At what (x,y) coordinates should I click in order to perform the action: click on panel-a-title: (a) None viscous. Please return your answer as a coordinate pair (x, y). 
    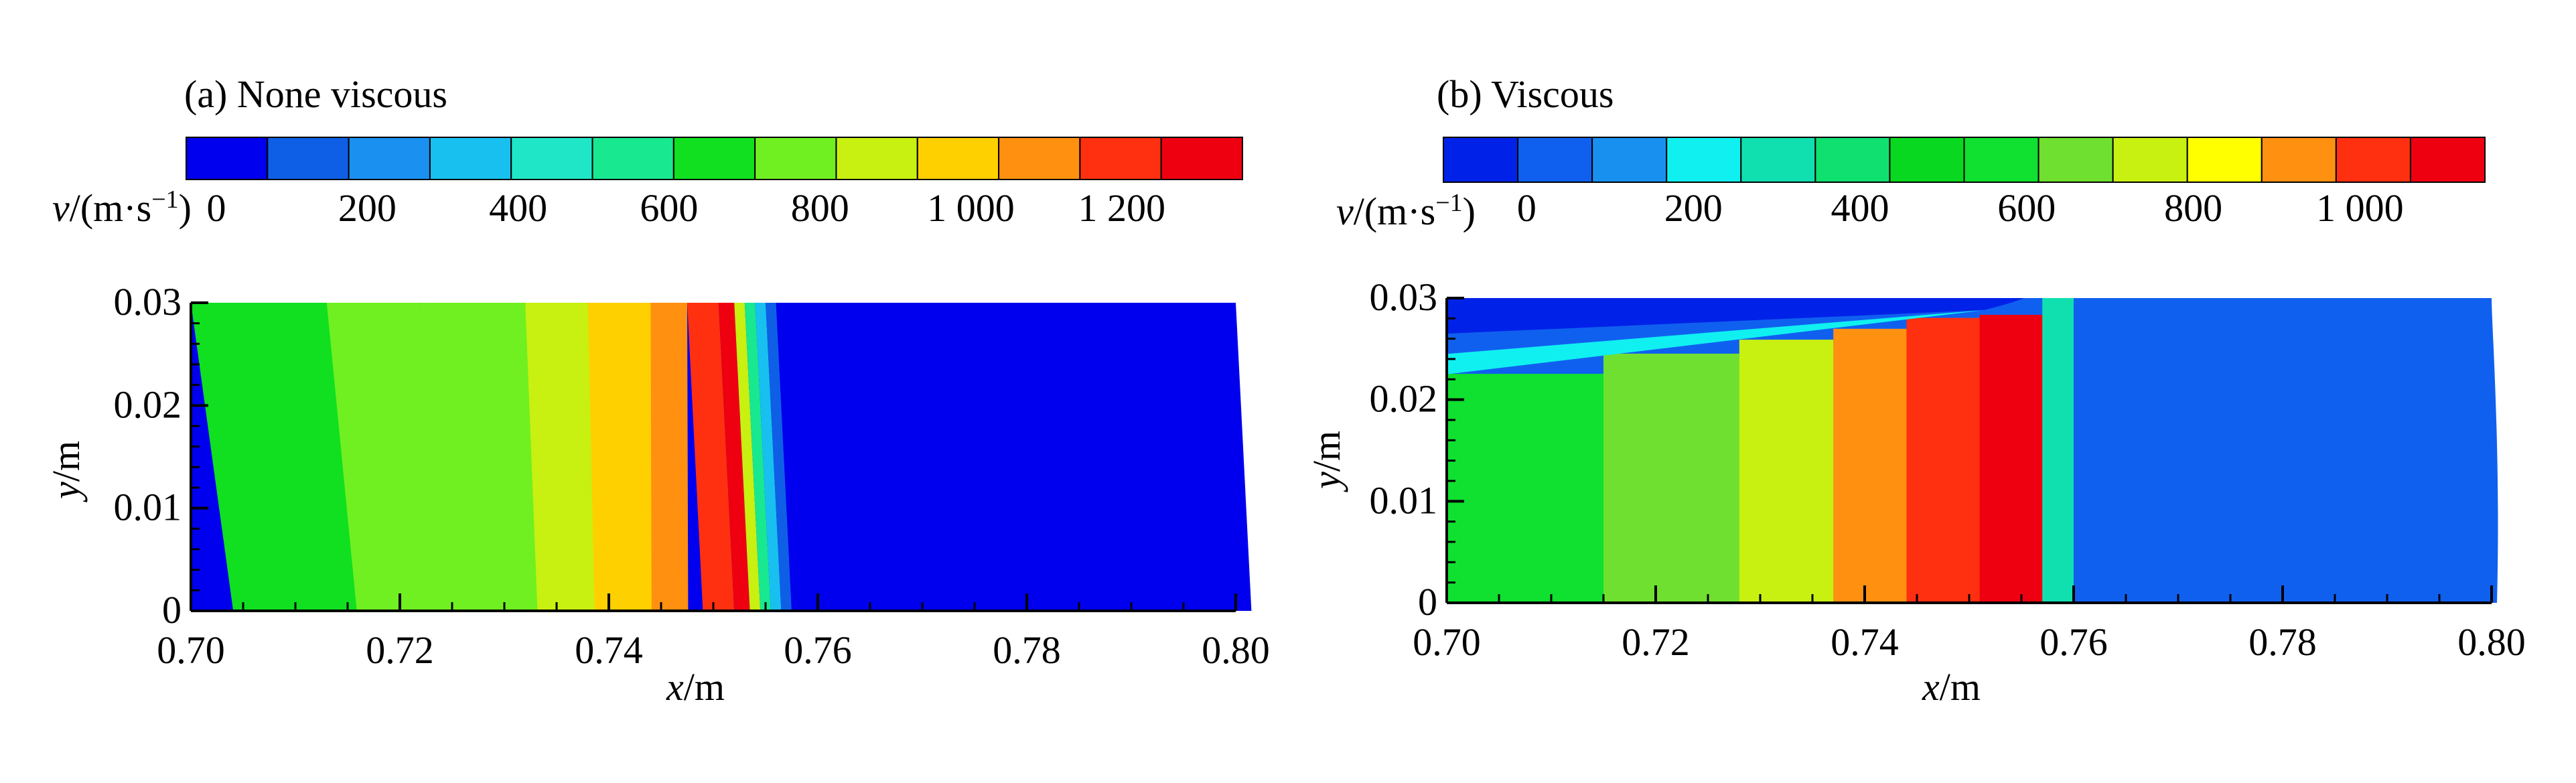
    Looking at the image, I should click on (315, 94).